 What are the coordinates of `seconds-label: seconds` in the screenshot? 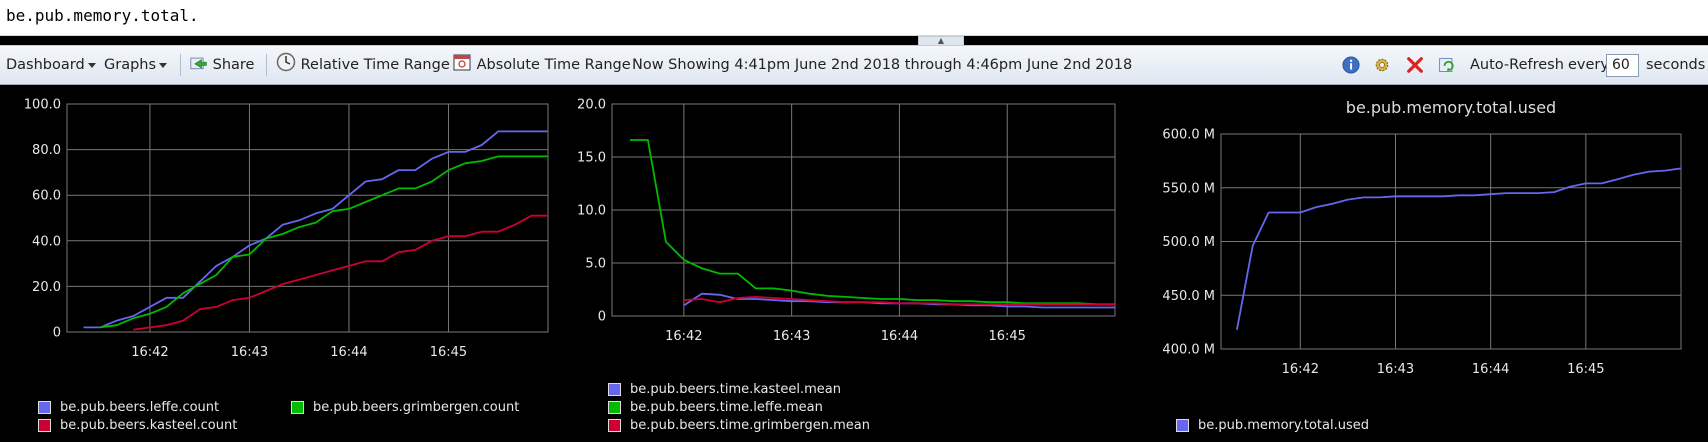 It's located at (1676, 65).